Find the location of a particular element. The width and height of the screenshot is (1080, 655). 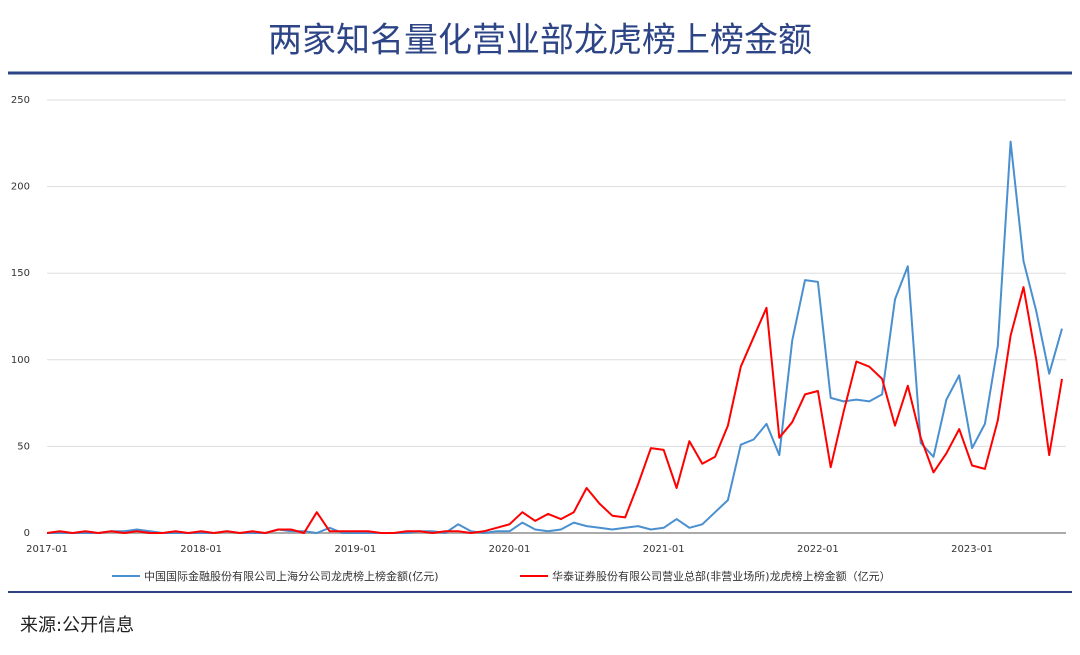

chart-title: 两家知名量化营业部龙虎榜上榜金额 is located at coordinates (540, 41).